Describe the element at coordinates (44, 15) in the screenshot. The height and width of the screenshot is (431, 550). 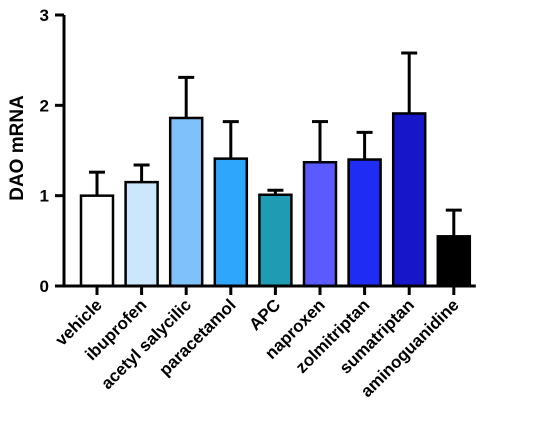
I see `y-tick-label: 3` at that location.